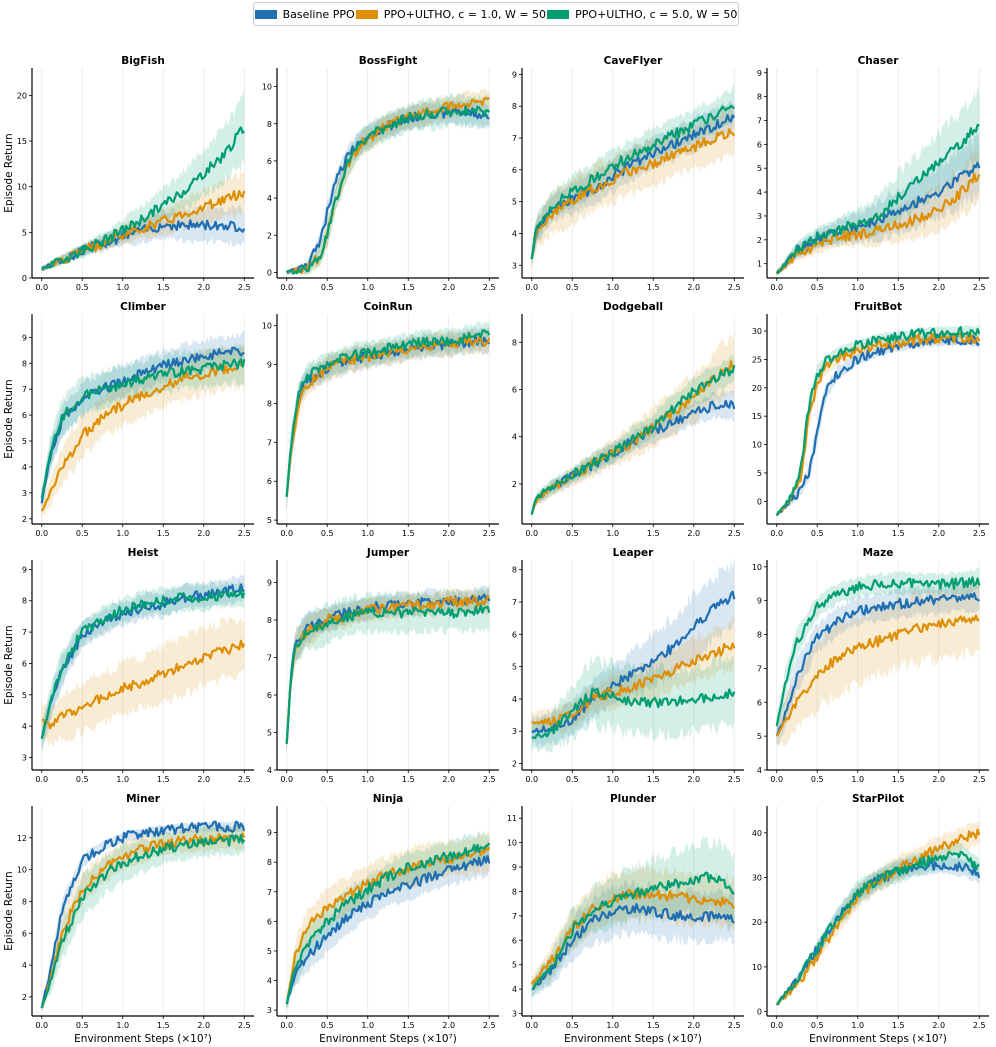 This screenshot has width=996, height=1047. Describe the element at coordinates (879, 61) in the screenshot. I see `subplot-title: Chaser` at that location.